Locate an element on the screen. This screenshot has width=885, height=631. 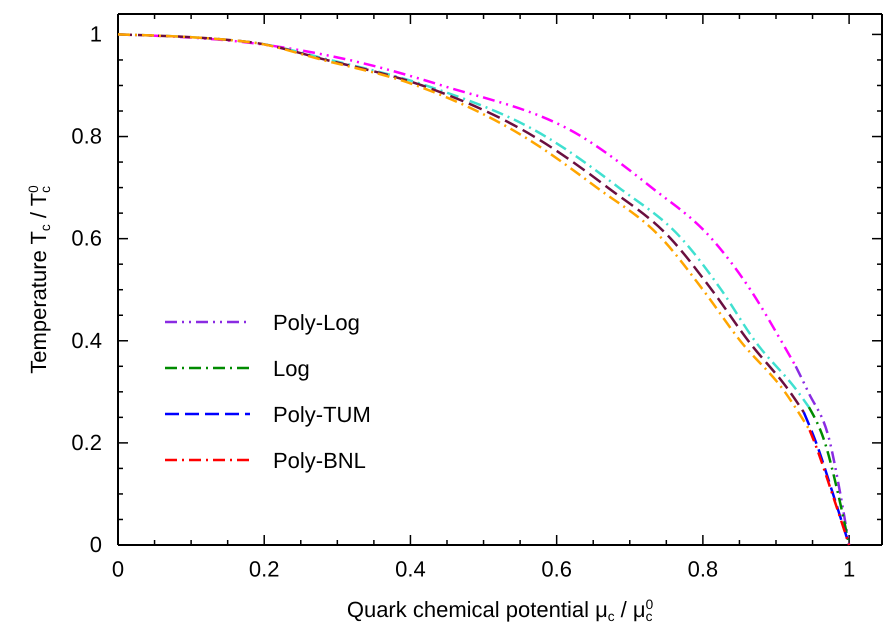
y-tick-label: 0.2 is located at coordinates (86, 442).